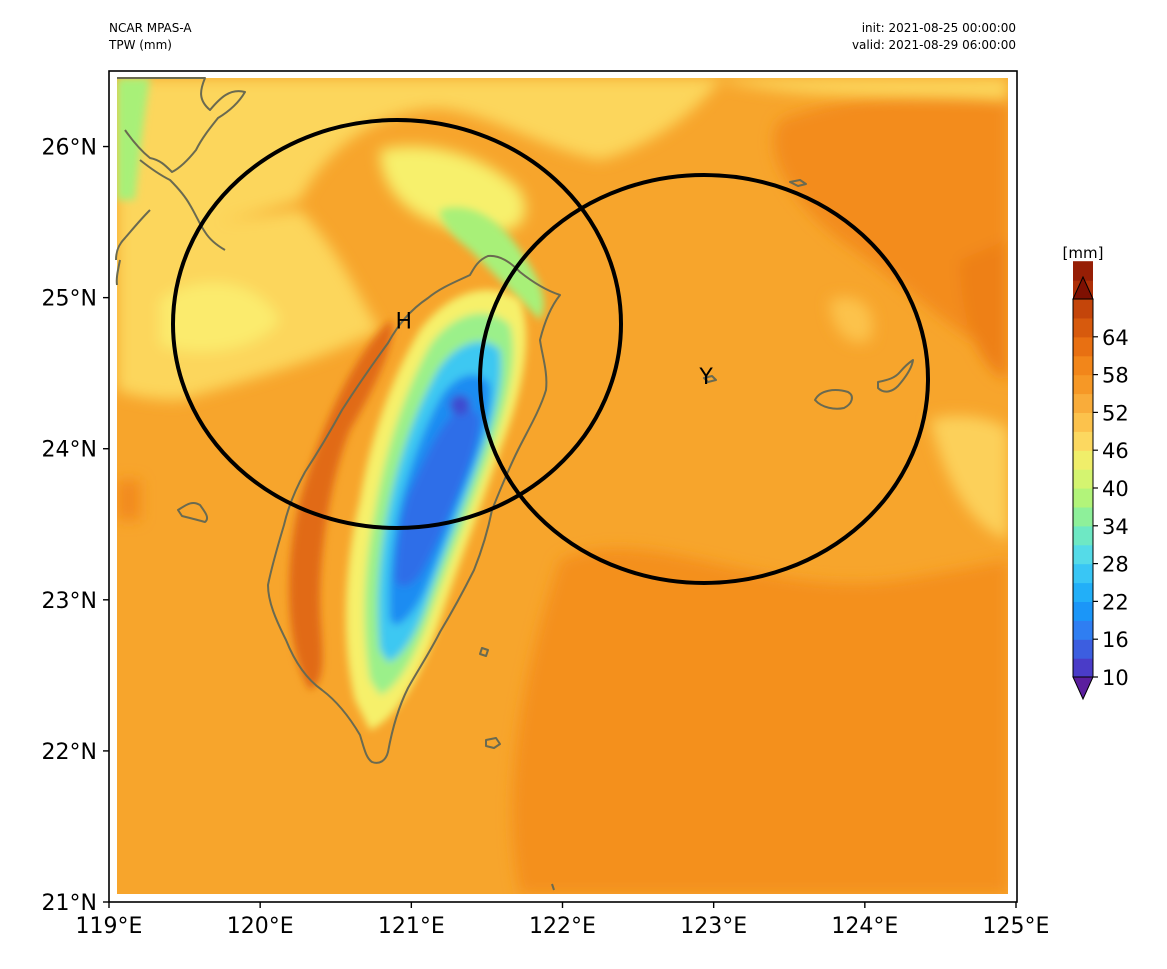 This screenshot has height=969, width=1167. What do you see at coordinates (330, 199) in the screenshot?
I see `tpw-dry-patches` at bounding box center [330, 199].